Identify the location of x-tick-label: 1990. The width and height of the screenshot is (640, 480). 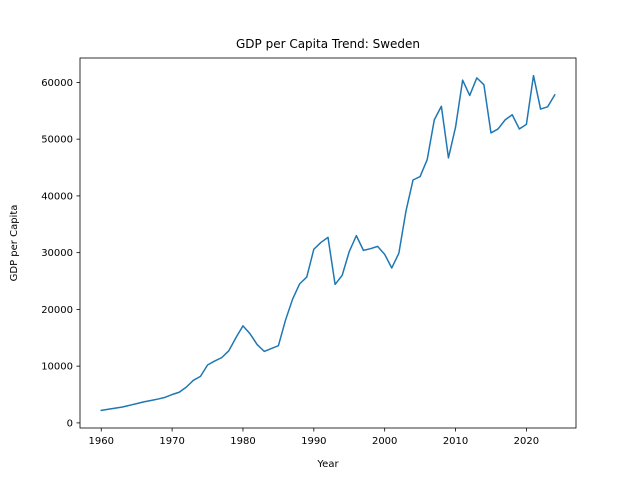
(313, 441).